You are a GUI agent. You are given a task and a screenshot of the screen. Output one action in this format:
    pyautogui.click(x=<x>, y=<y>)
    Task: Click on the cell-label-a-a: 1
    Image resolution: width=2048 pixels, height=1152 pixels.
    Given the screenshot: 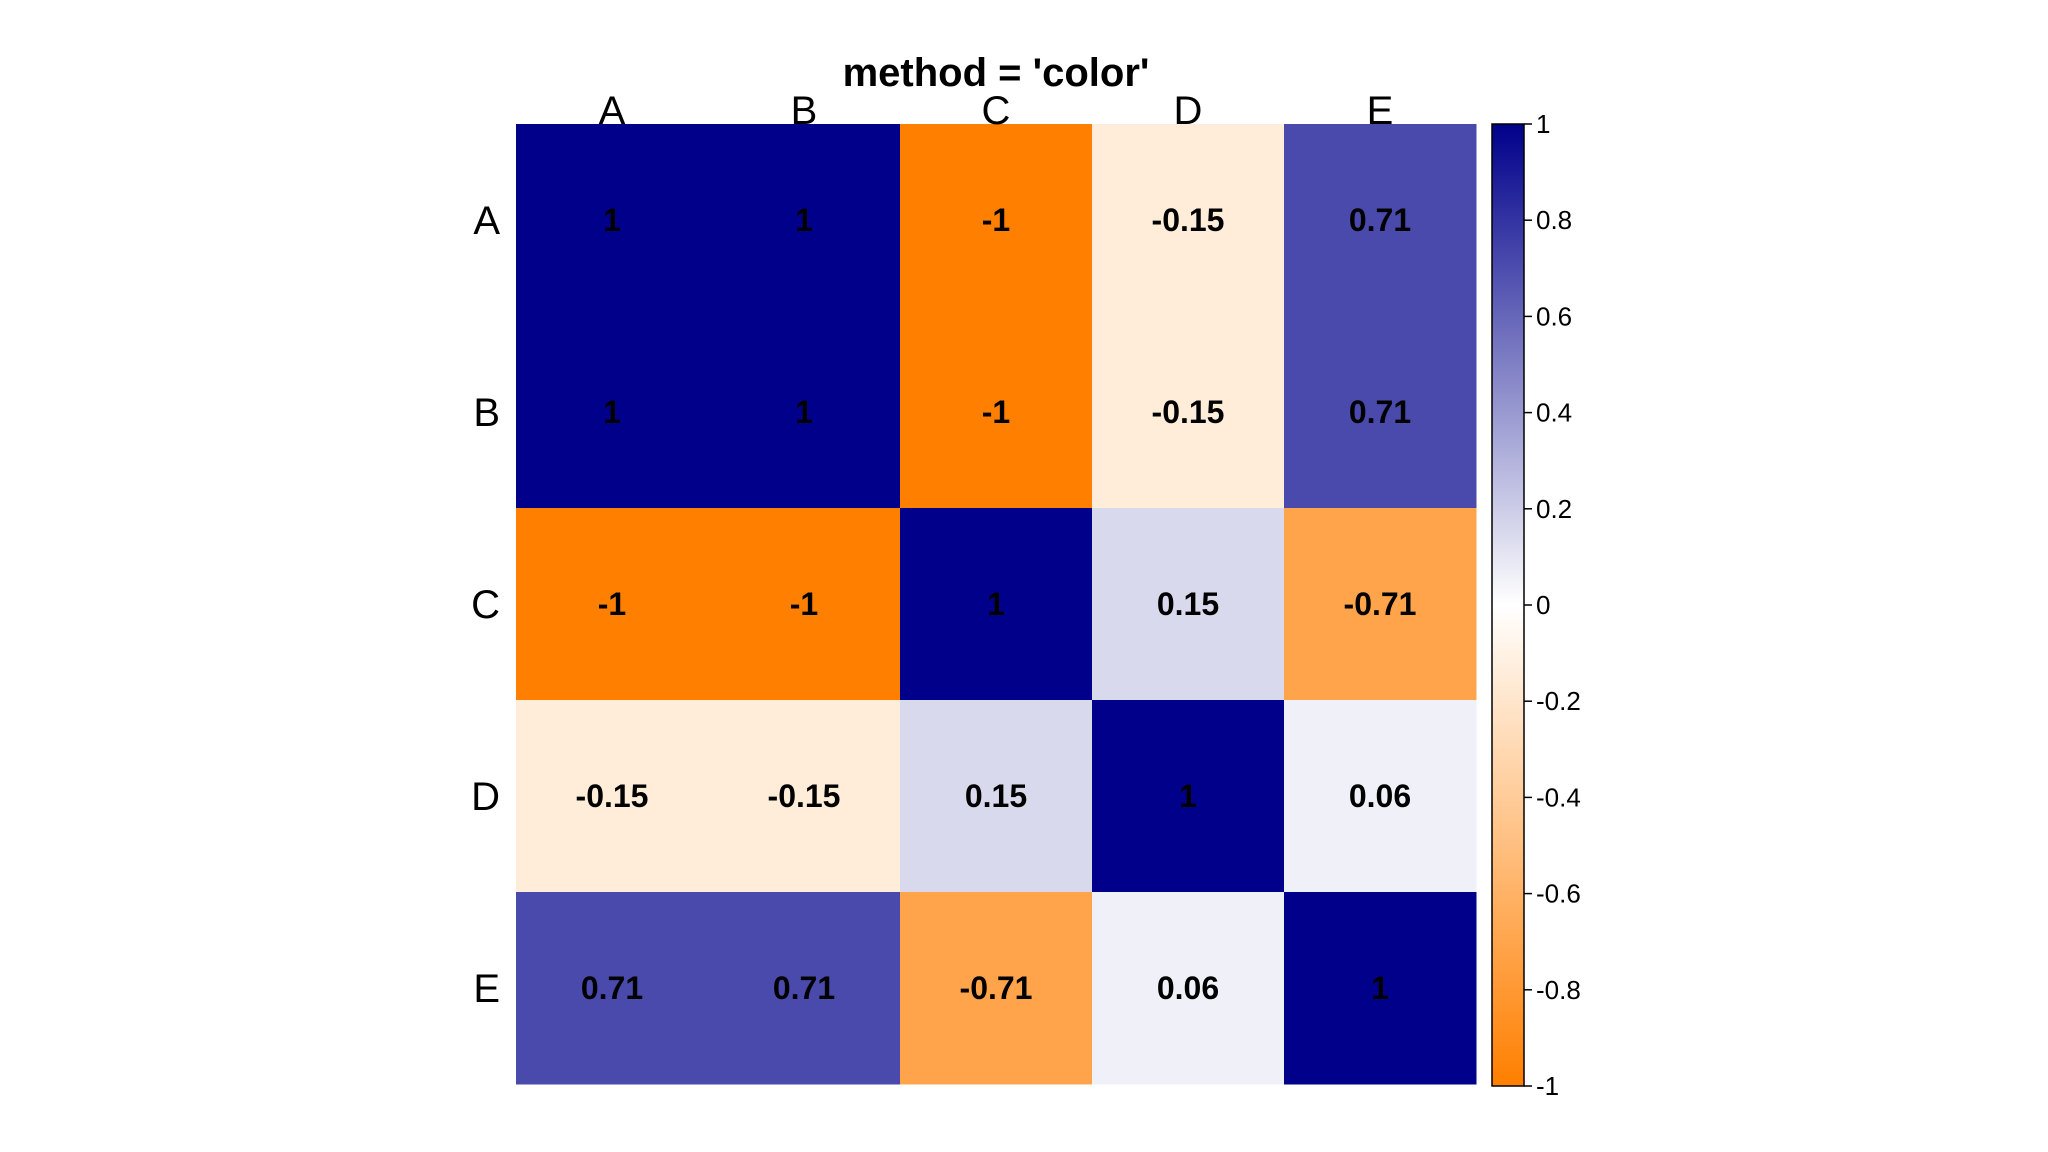 What is the action you would take?
    pyautogui.click(x=612, y=220)
    